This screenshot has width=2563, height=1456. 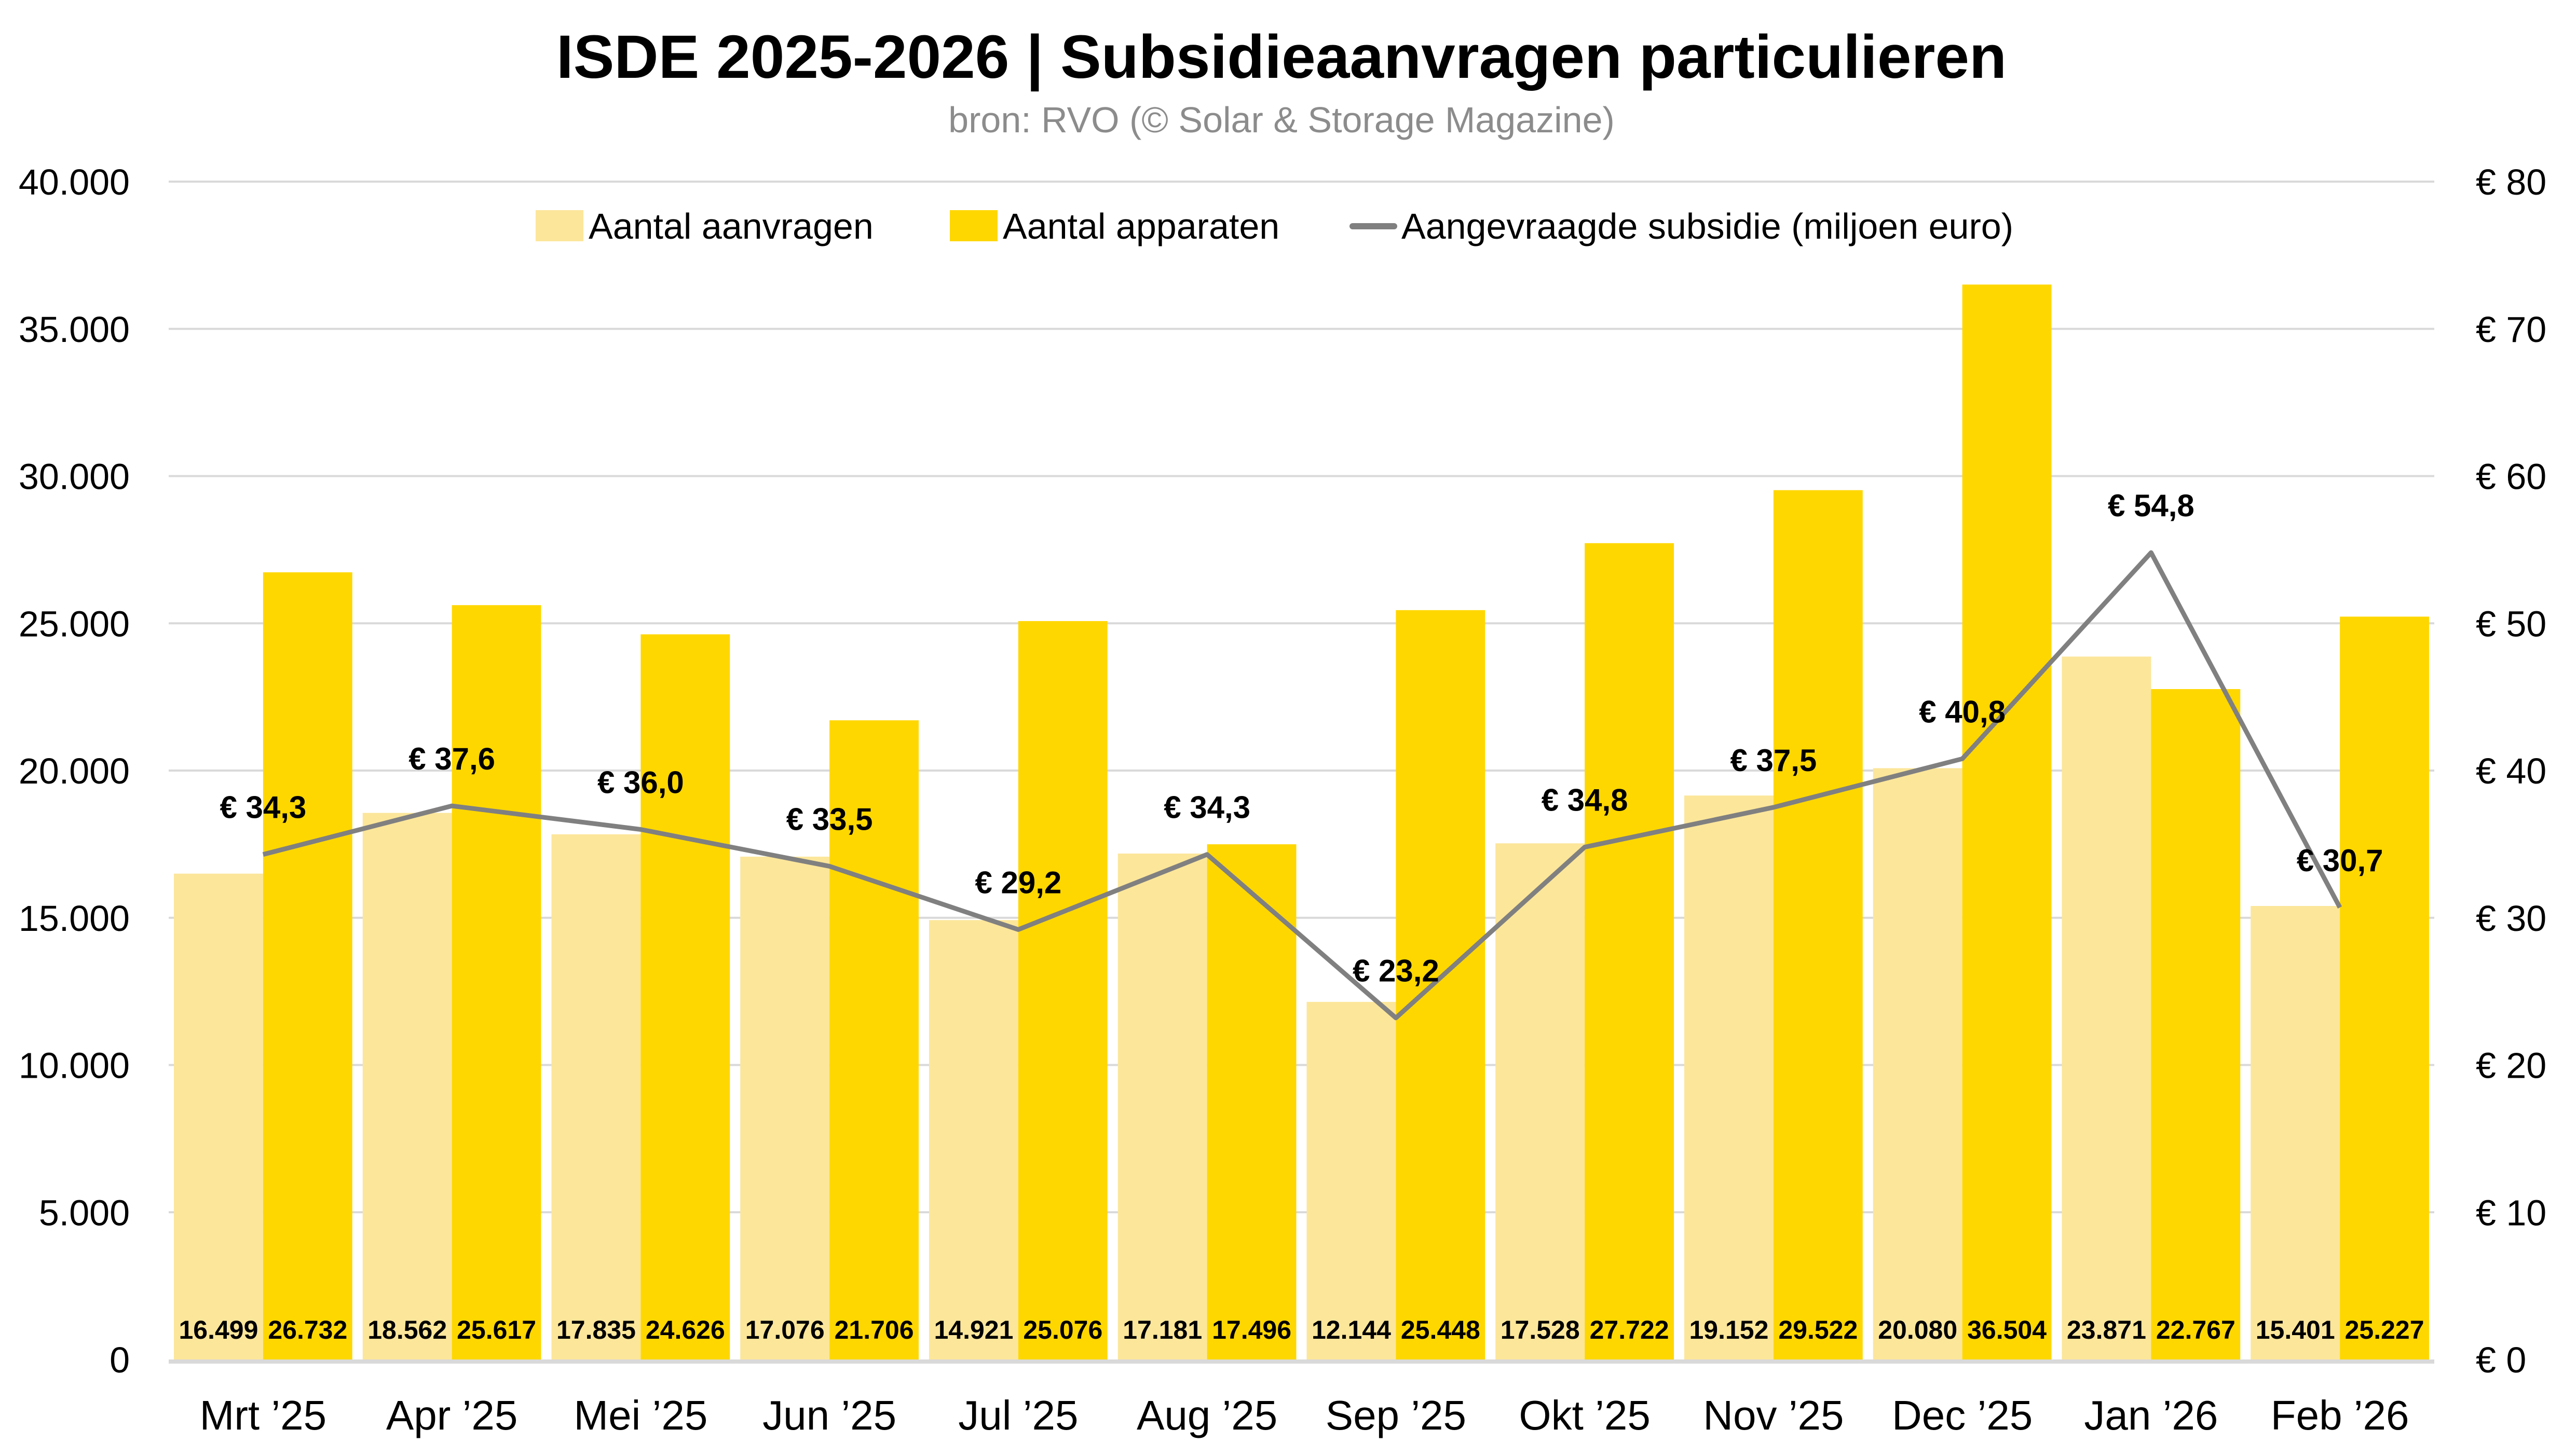 I want to click on x-tick-label: Mrt ’25, so click(x=263, y=1415).